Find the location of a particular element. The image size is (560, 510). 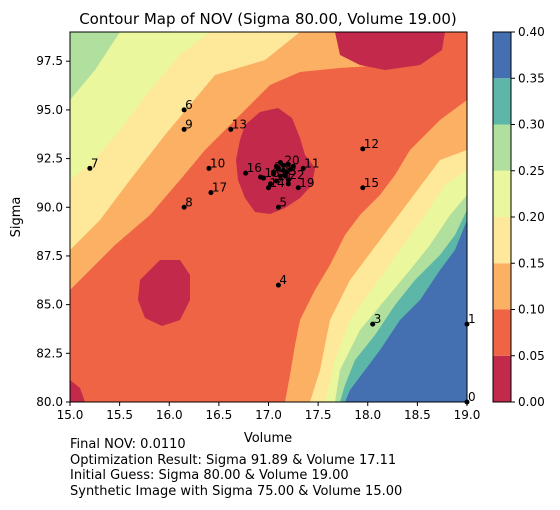

point-label: 5 is located at coordinates (283, 202).